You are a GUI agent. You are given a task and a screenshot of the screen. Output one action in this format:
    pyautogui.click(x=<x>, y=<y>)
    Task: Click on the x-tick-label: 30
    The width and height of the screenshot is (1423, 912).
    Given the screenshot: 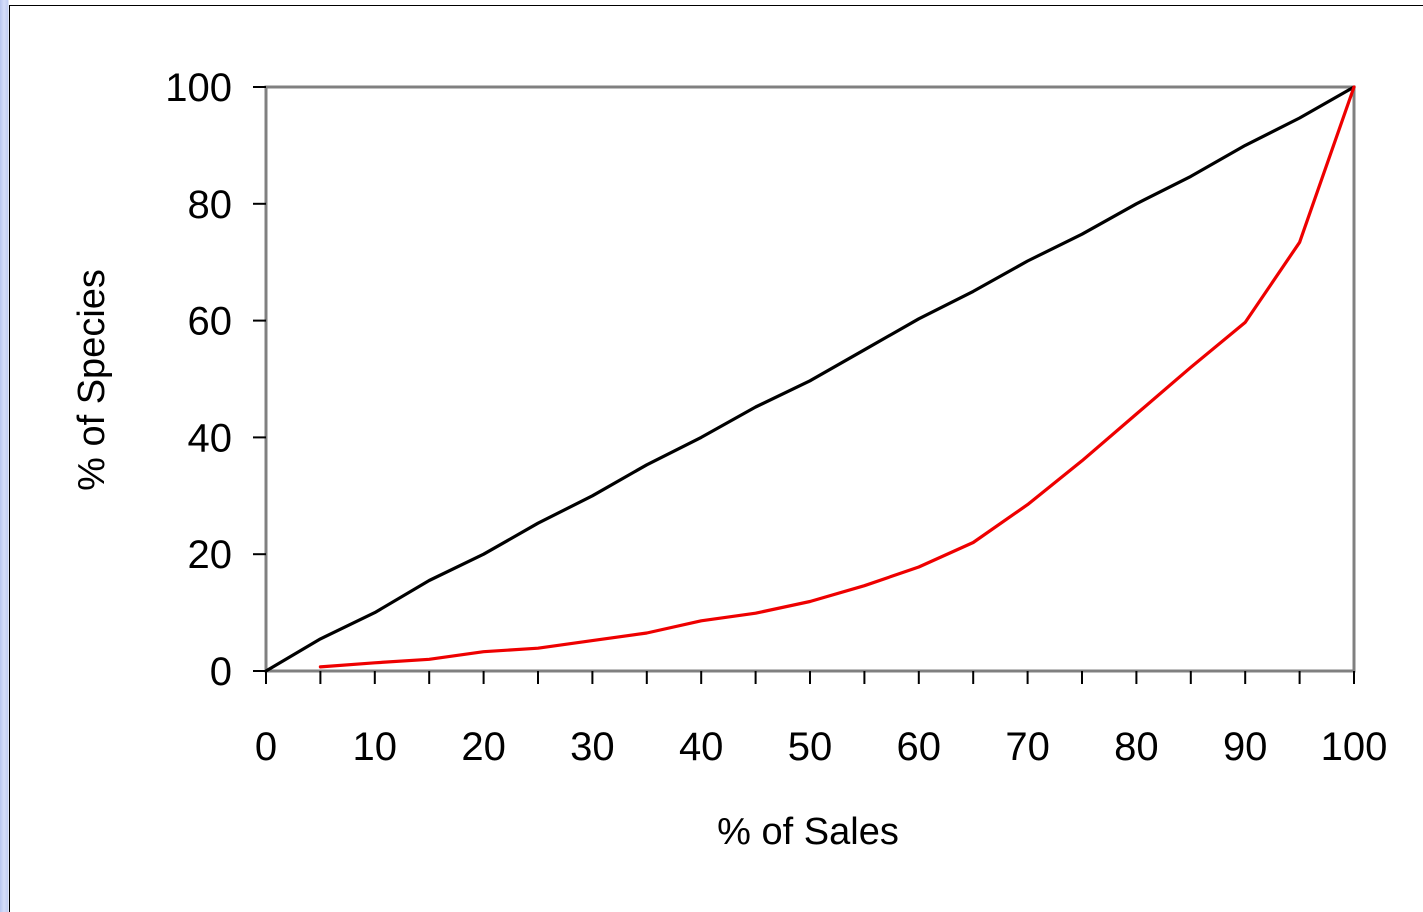 What is the action you would take?
    pyautogui.click(x=592, y=747)
    